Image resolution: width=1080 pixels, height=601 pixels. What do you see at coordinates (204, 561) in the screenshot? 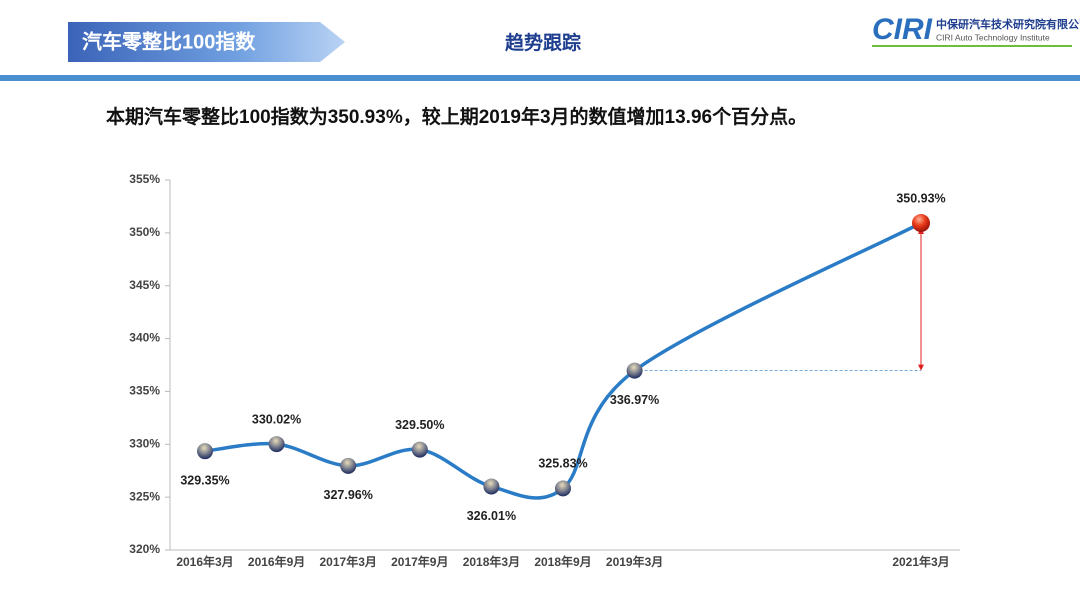
I see `x-tick-label: 2016年3月` at bounding box center [204, 561].